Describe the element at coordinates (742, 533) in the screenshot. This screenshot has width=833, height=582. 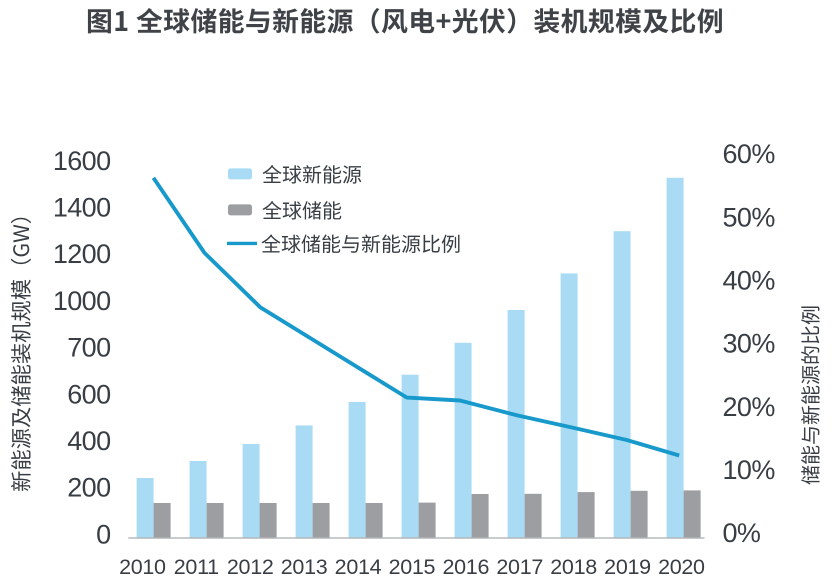
I see `svg-text: 0%` at that location.